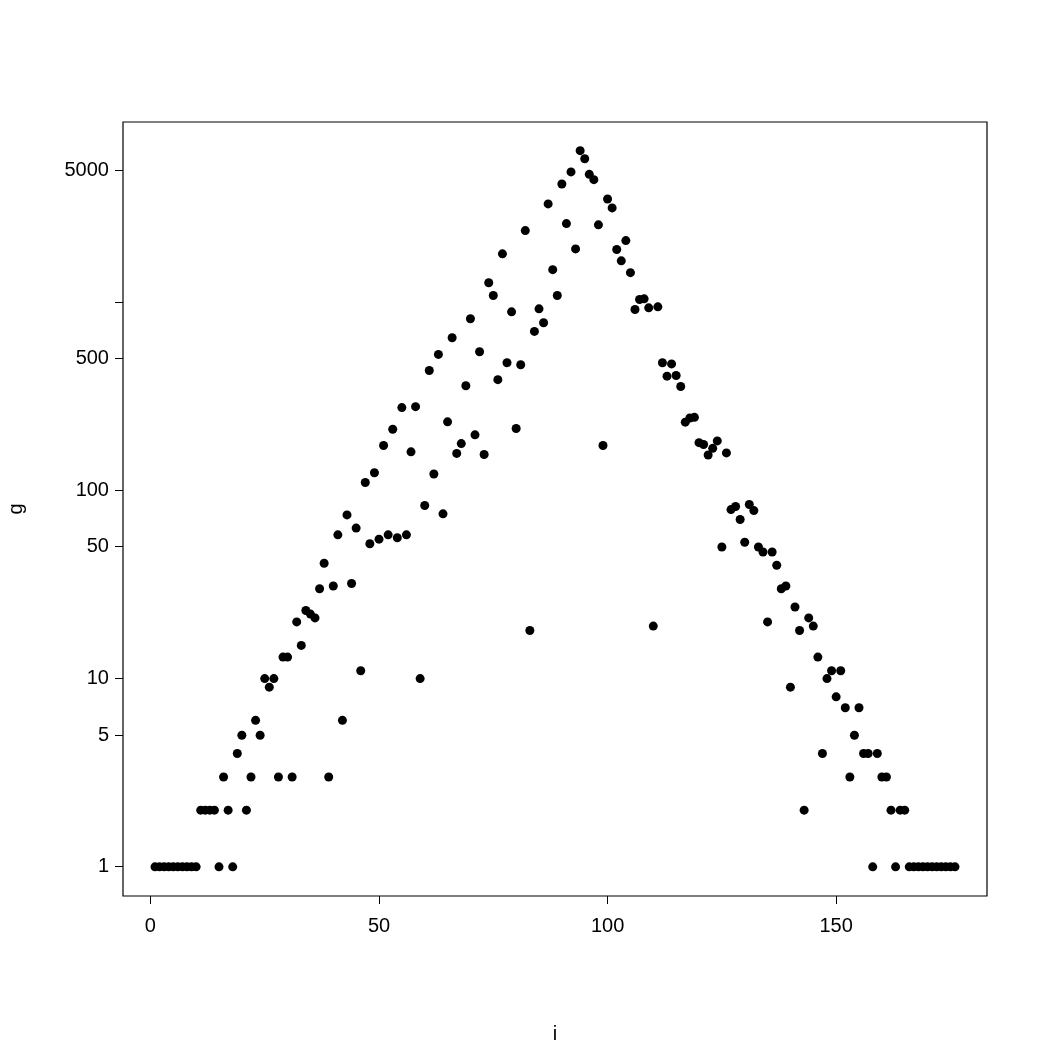 This screenshot has width=1050, height=1050. What do you see at coordinates (97, 545) in the screenshot?
I see `y-tick-label: 50` at bounding box center [97, 545].